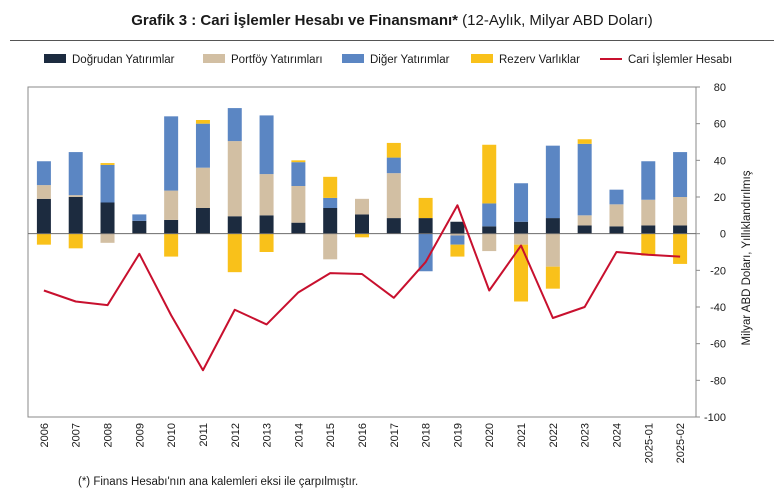 The image size is (784, 497). What do you see at coordinates (75, 174) in the screenshot?
I see `bar-di-er-yat-r-mlar-2007` at bounding box center [75, 174].